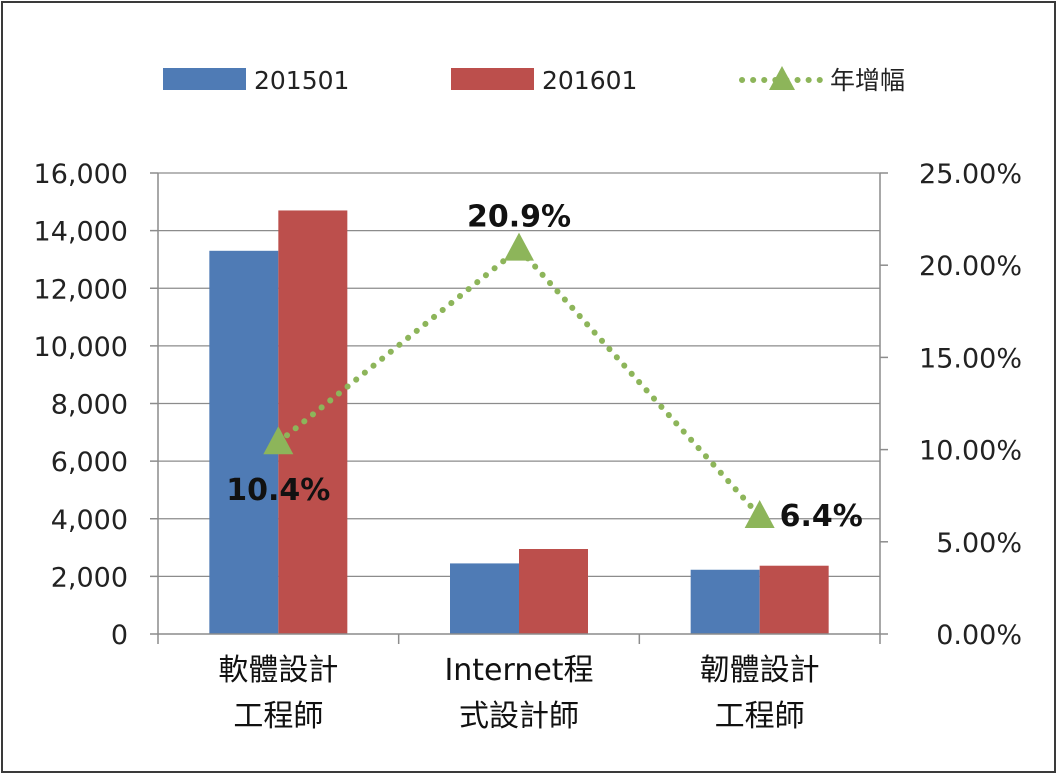 This screenshot has height=774, width=1057. Describe the element at coordinates (519, 217) in the screenshot. I see `growth-data-label: 20.9%` at that location.